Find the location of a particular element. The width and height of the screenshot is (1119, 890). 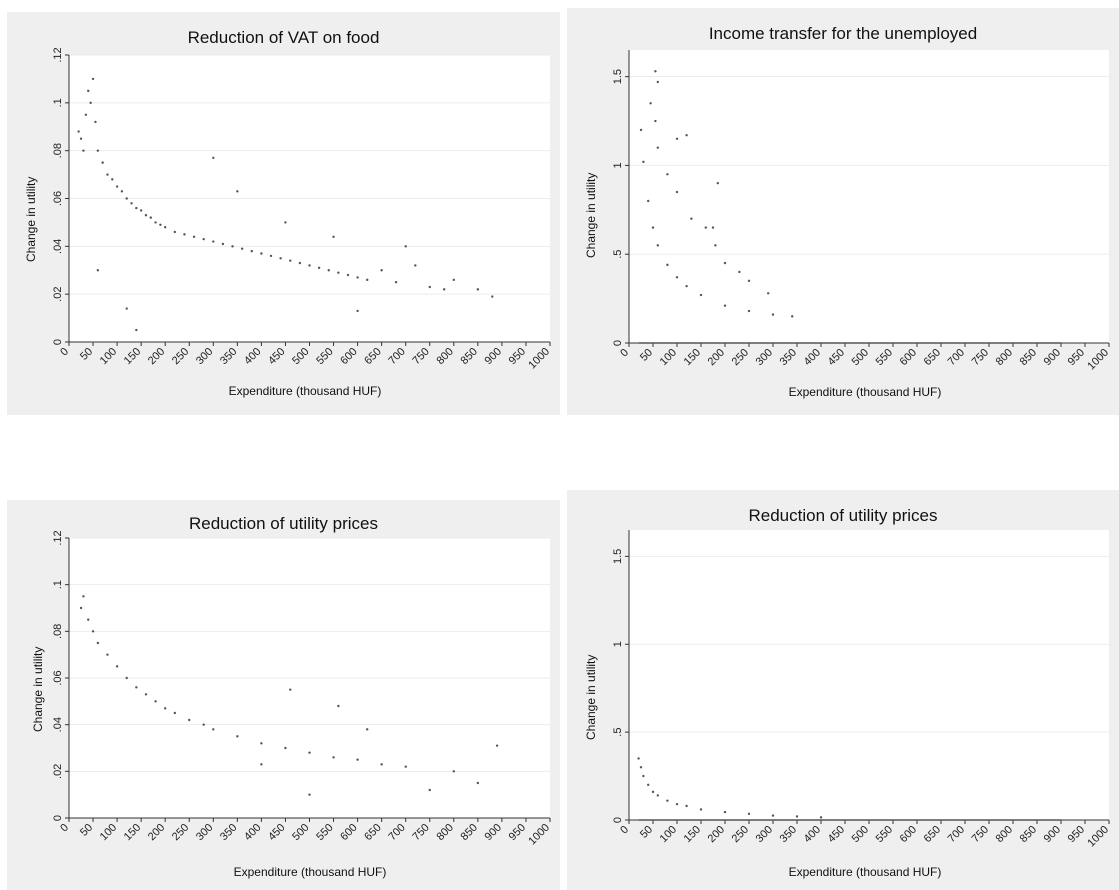

x-tick-label: 0 is located at coordinates (624, 353).